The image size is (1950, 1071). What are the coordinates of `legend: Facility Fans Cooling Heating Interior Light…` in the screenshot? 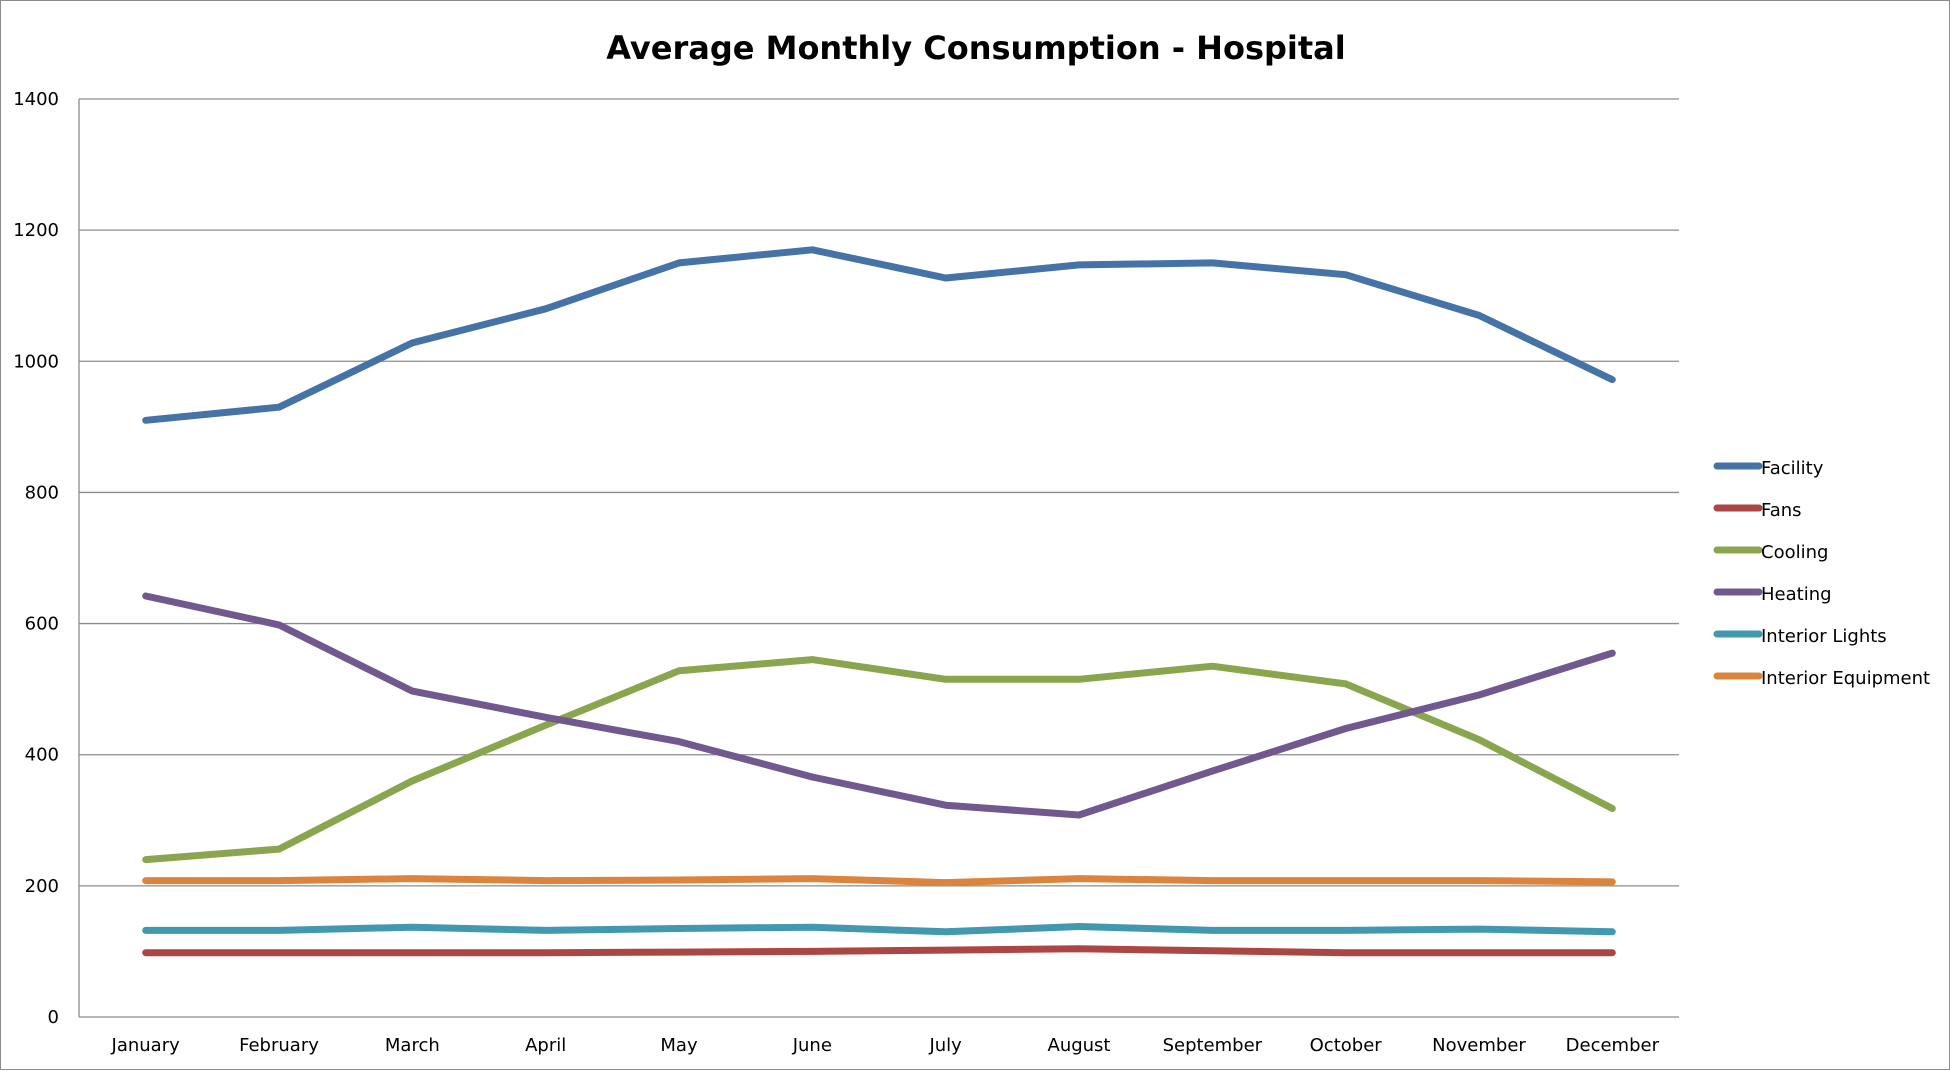 It's located at (1821, 573).